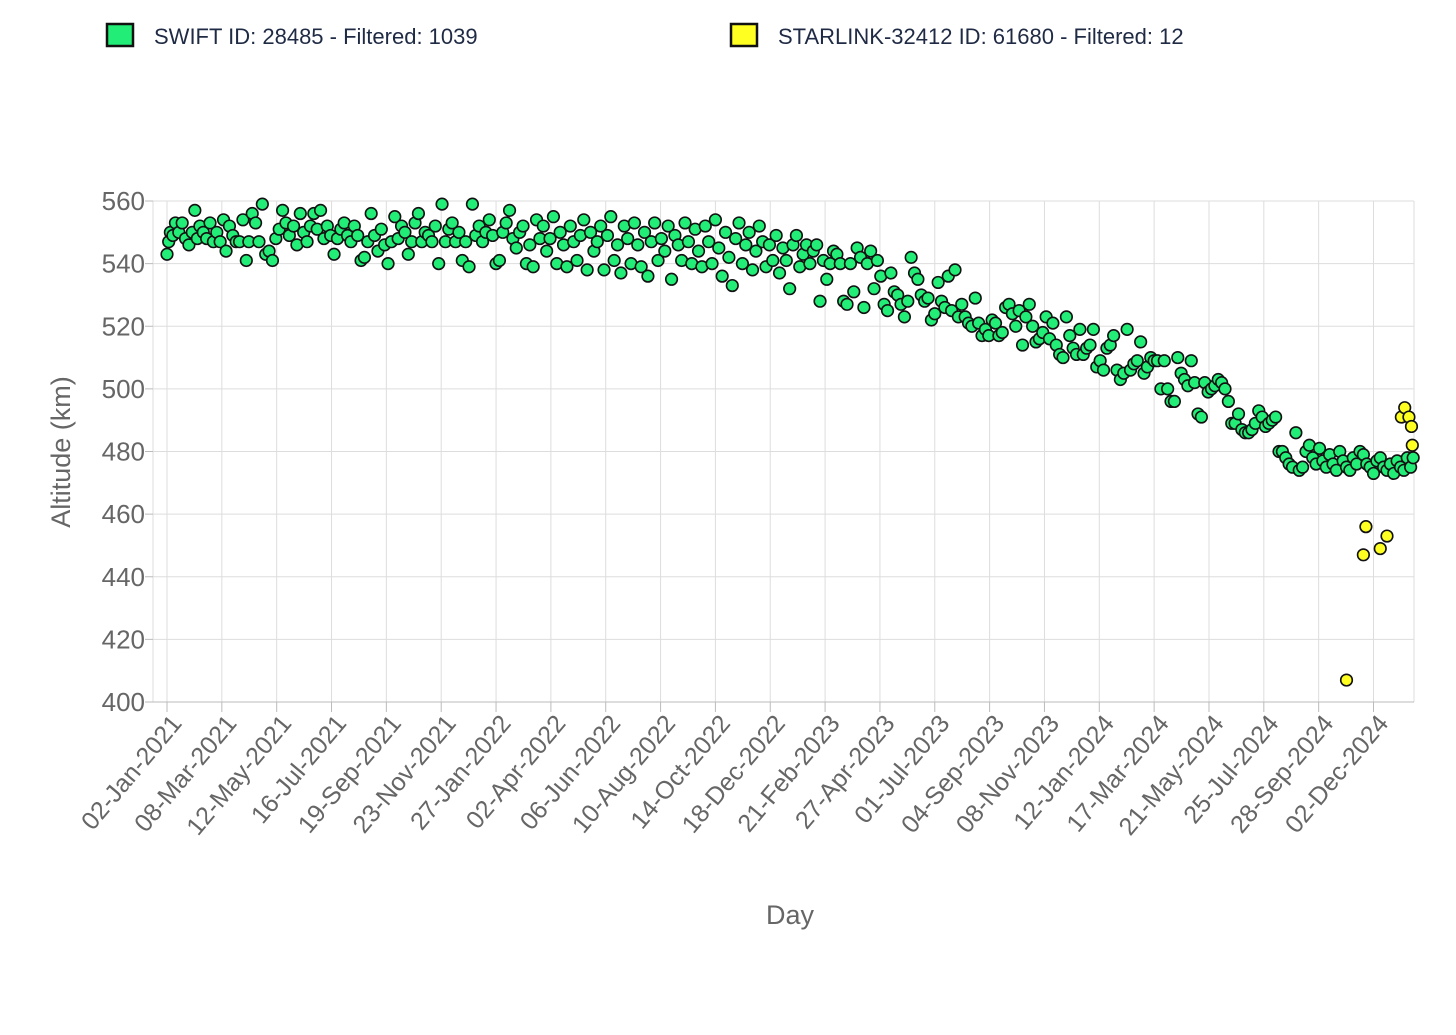 The image size is (1456, 1035). What do you see at coordinates (956, 35) in the screenshot?
I see `legend-item-starlink: STARLINK-32412 ID: 61680 - Filtered: 12` at bounding box center [956, 35].